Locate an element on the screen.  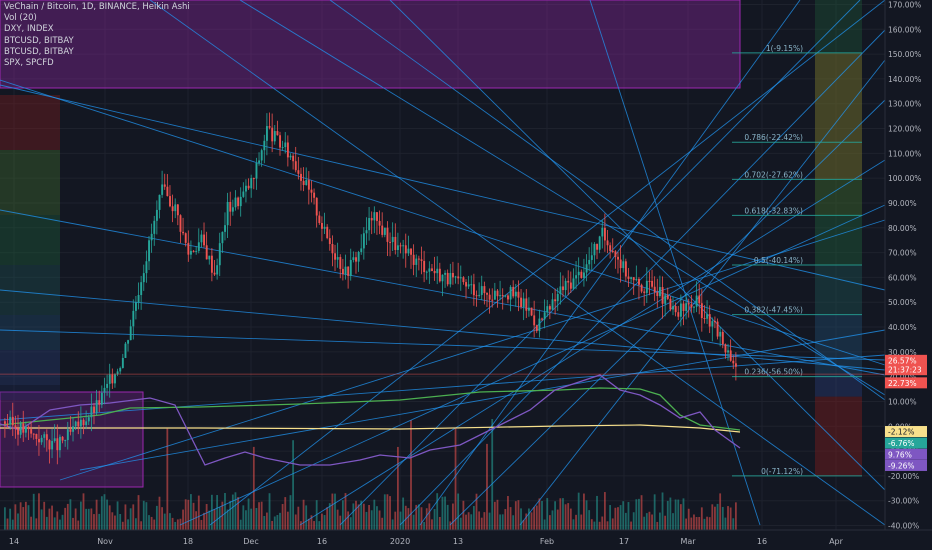
price-badge is located at coordinates (906, 383).